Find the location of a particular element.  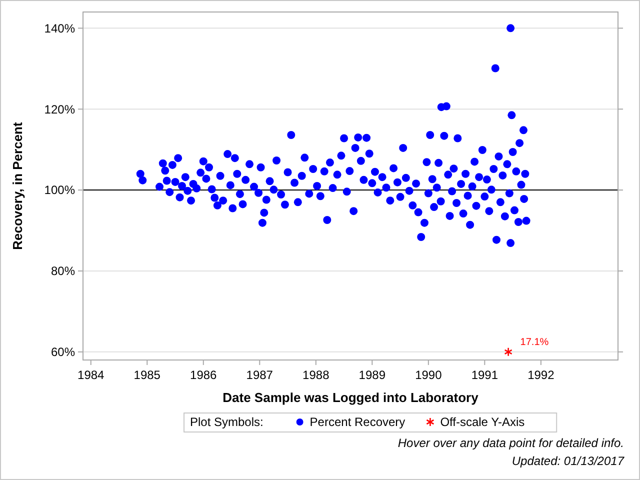

annotation: 17.1% is located at coordinates (534, 342).